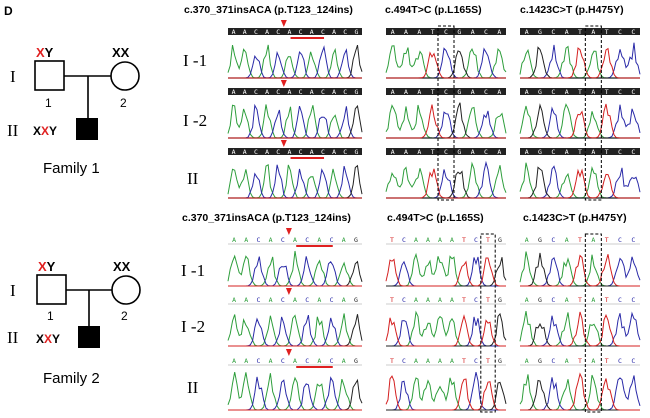 This screenshot has width=650, height=418. I want to click on pedigree-family-2: I II XY XX 1 2 XXY Family 2, so click(74, 323).